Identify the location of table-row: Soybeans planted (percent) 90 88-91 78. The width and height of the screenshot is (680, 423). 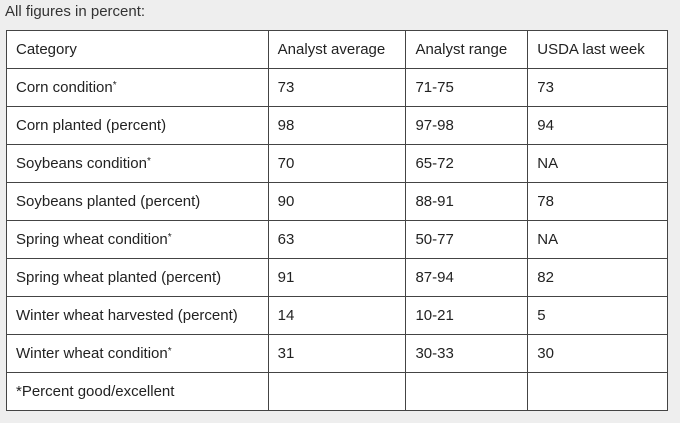
(337, 201).